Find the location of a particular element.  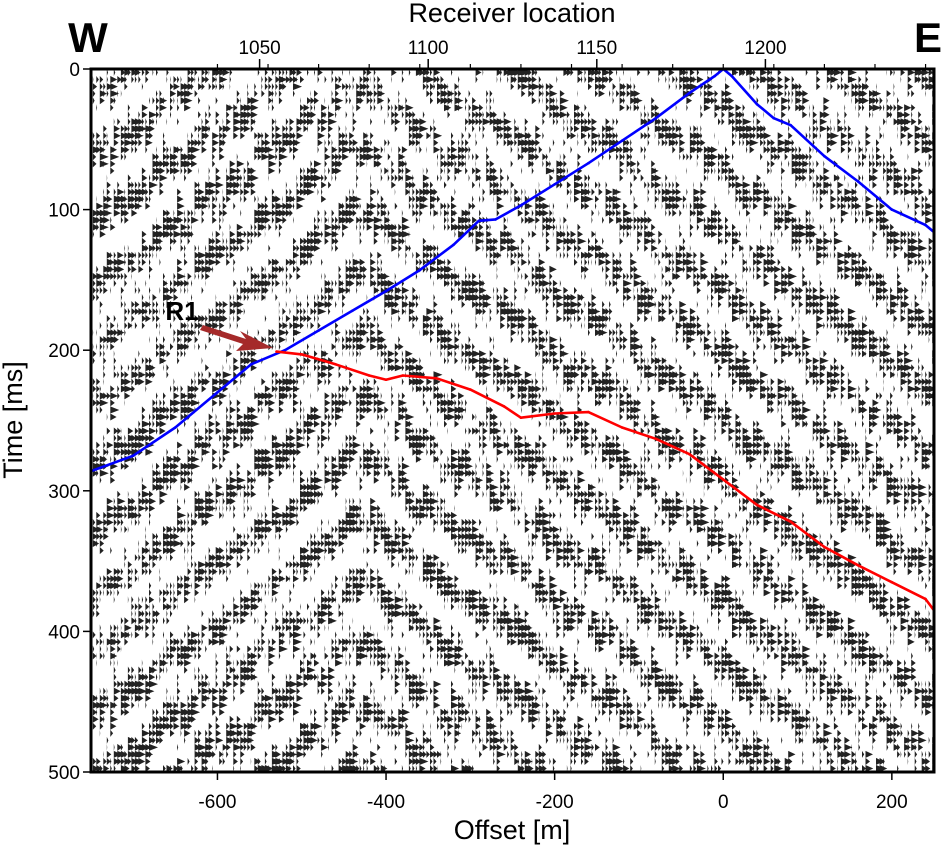

top-tick-label: 1100 is located at coordinates (428, 48).